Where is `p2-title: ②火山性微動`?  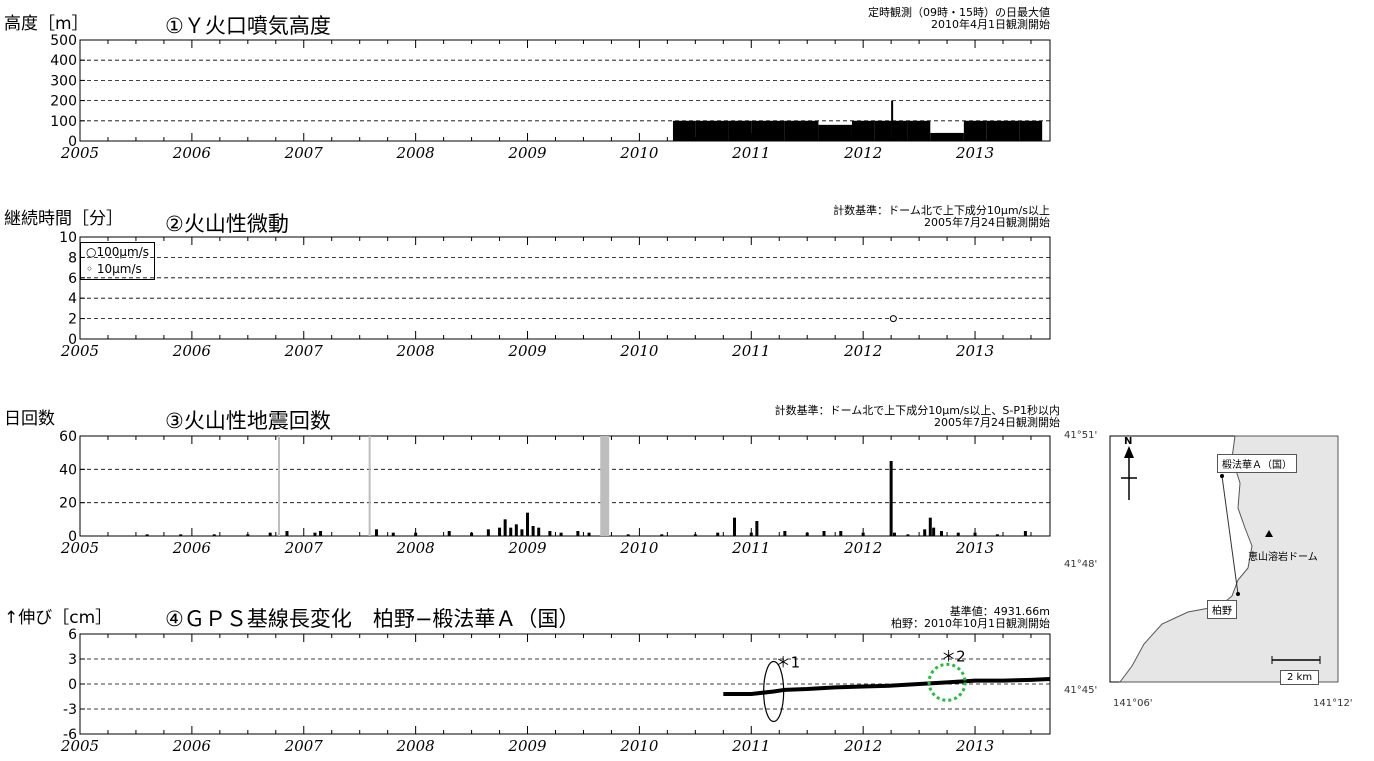 p2-title: ②火山性微動 is located at coordinates (227, 224).